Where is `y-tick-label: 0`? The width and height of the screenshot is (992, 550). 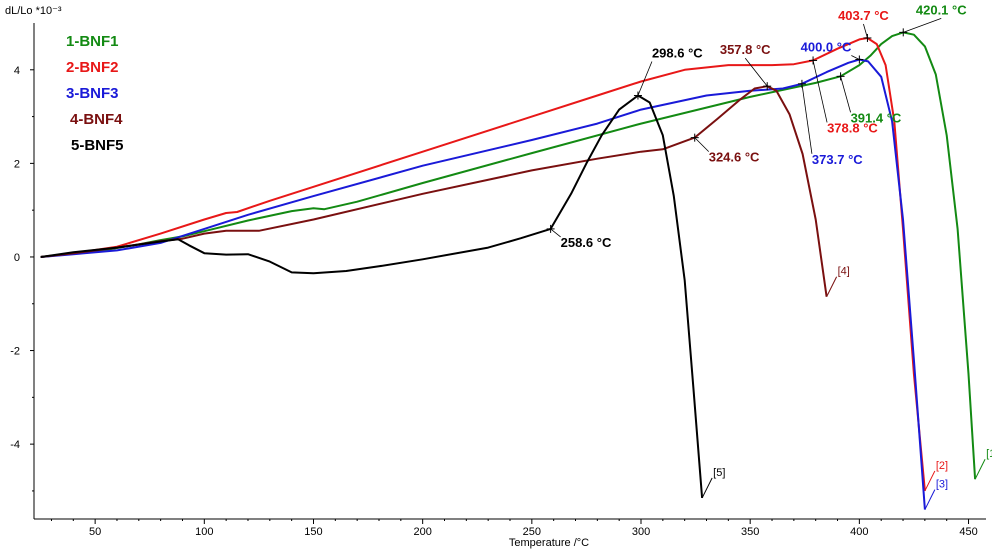
y-tick-label: 0 is located at coordinates (17, 258).